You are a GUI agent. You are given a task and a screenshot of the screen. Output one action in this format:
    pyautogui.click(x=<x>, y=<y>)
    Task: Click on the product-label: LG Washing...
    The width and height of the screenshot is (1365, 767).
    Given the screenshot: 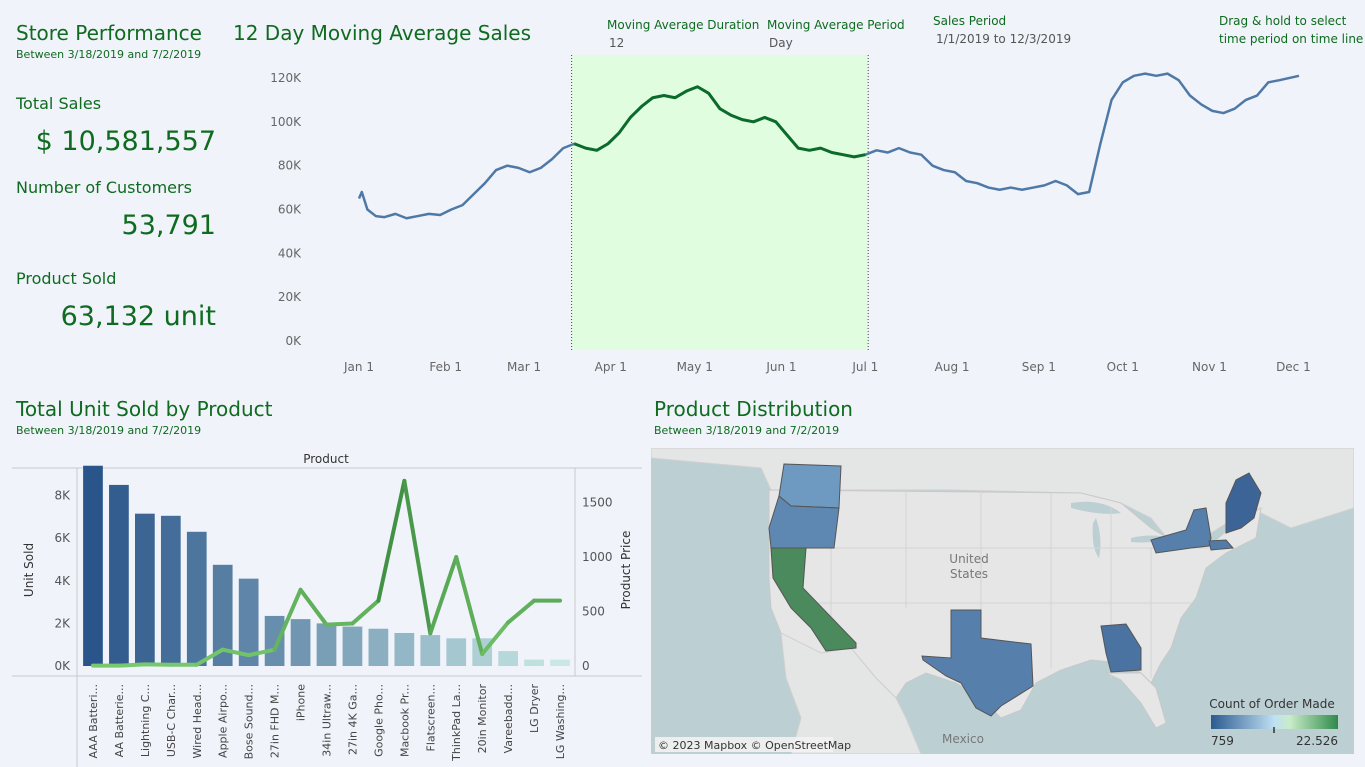 What is the action you would take?
    pyautogui.click(x=560, y=721)
    